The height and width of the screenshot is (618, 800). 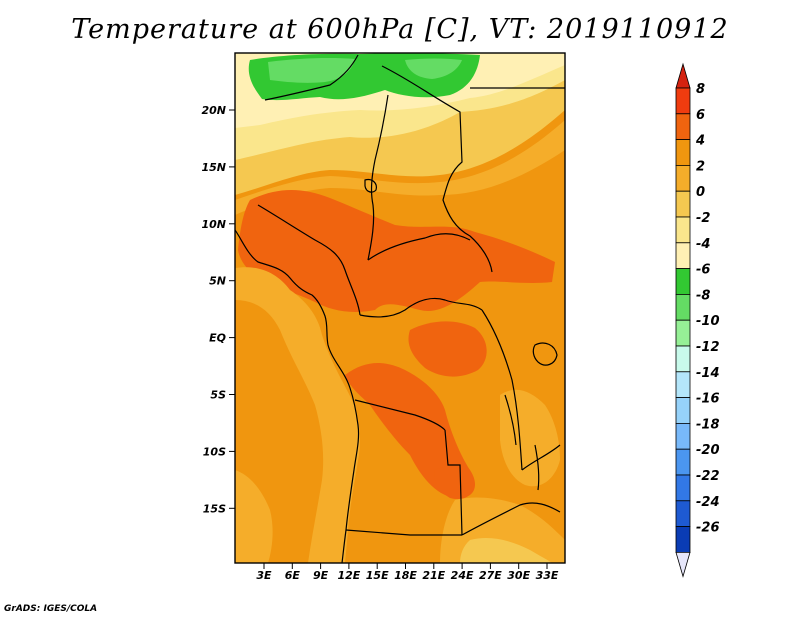 What do you see at coordinates (462, 575) in the screenshot?
I see `lon-tick-label: 24E` at bounding box center [462, 575].